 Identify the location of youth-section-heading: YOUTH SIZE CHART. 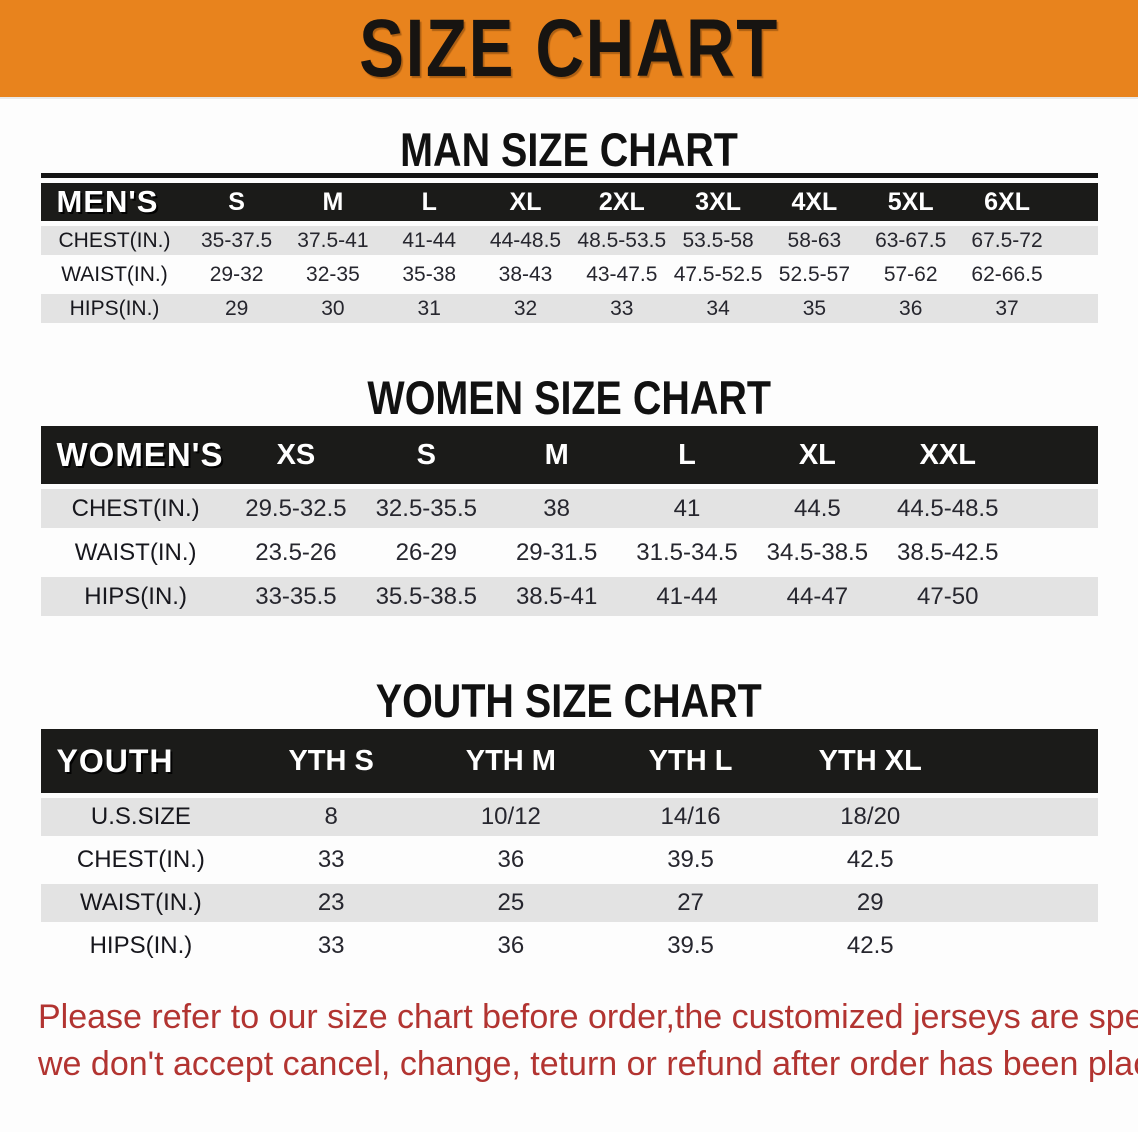
(569, 700).